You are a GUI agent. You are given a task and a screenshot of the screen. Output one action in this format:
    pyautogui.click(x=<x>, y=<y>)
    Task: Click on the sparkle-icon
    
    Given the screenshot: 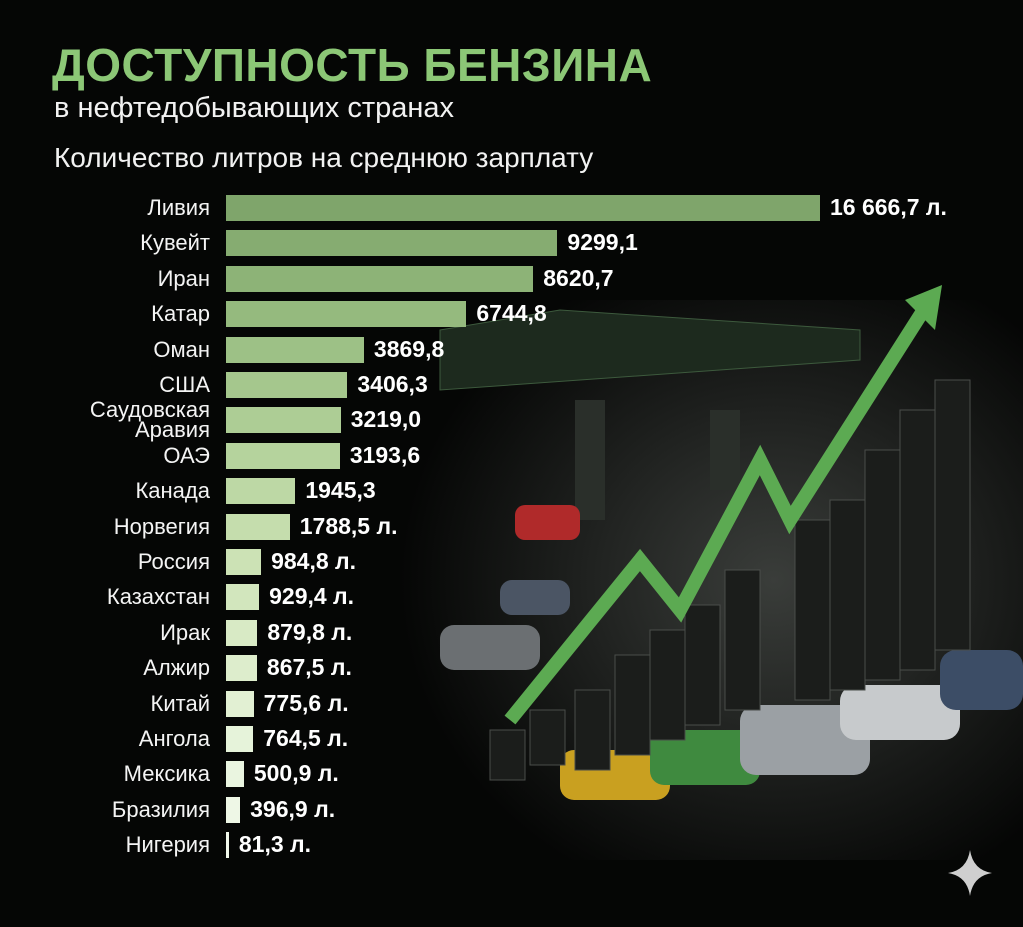 What is the action you would take?
    pyautogui.click(x=970, y=873)
    